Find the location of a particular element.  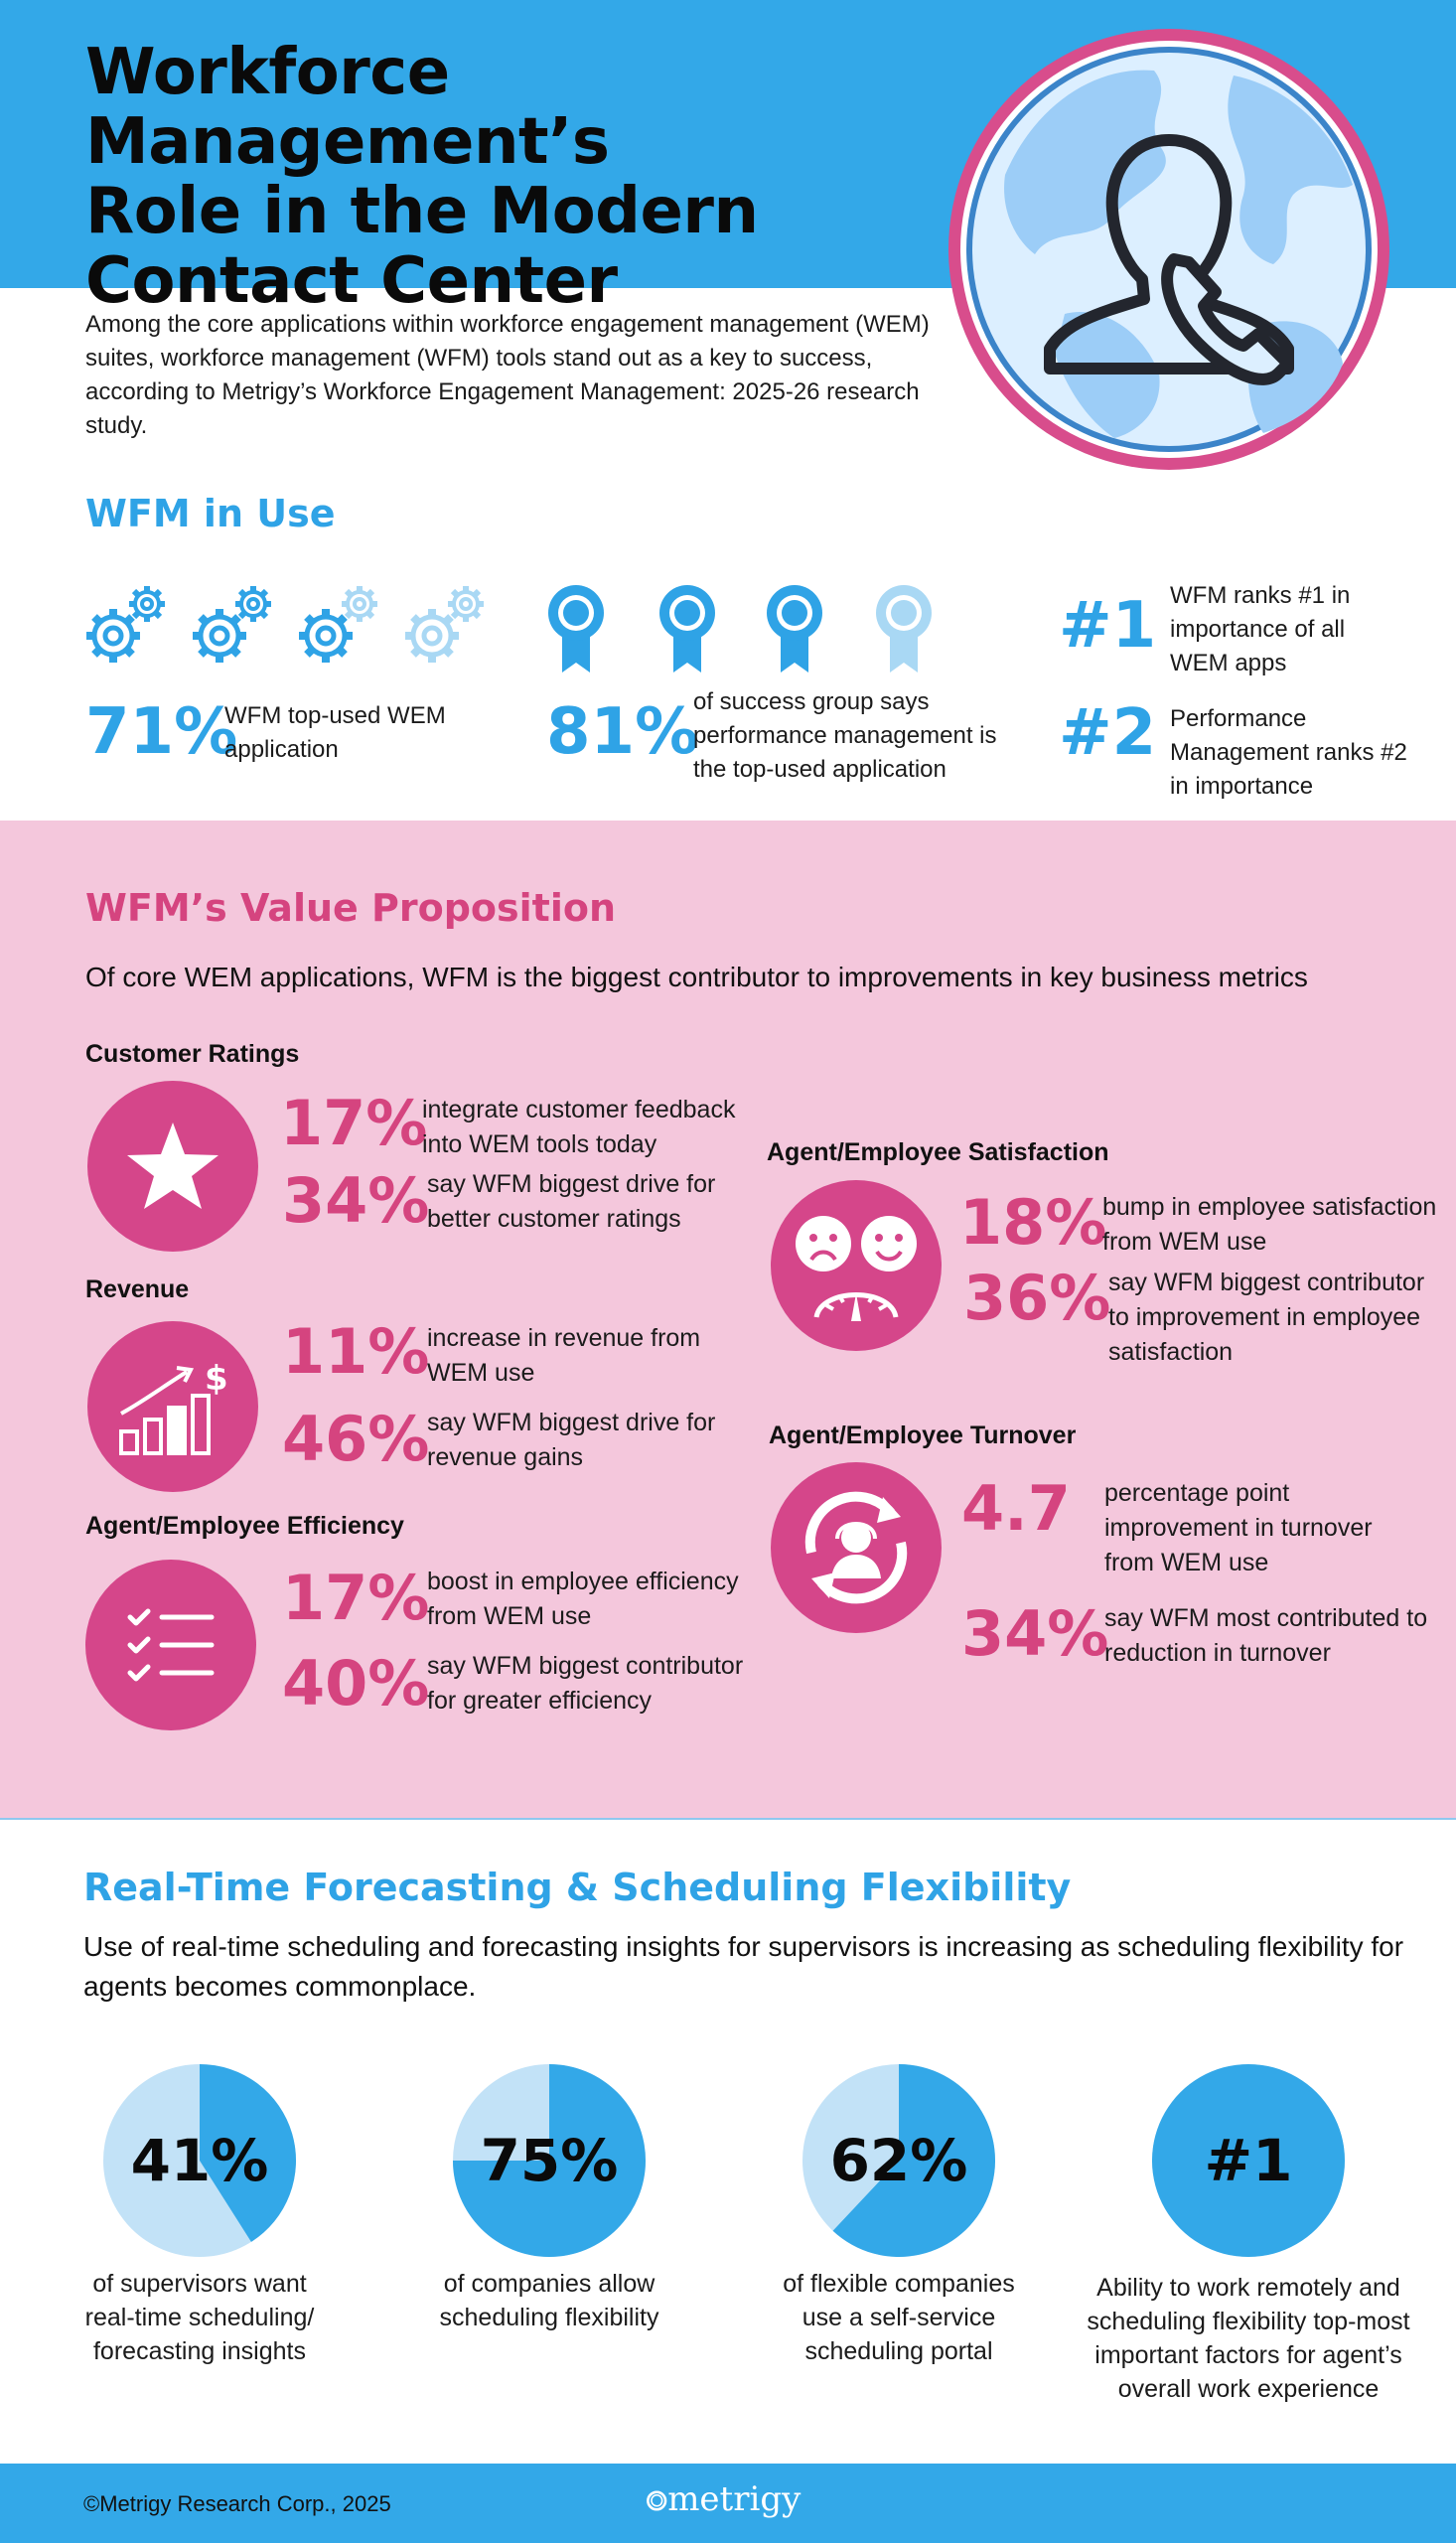

satisfaction-stat1-value: 18% is located at coordinates (1033, 1222).